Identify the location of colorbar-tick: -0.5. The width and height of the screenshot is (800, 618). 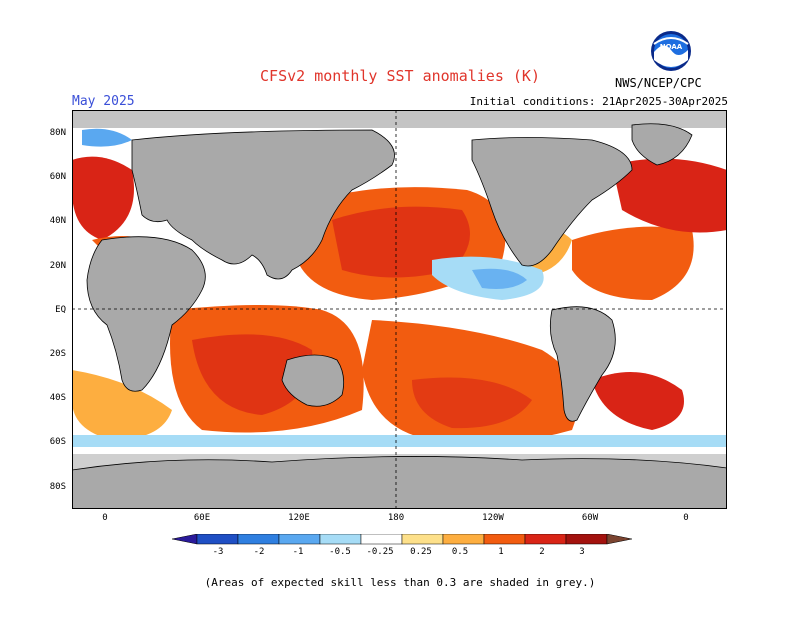
(340, 552).